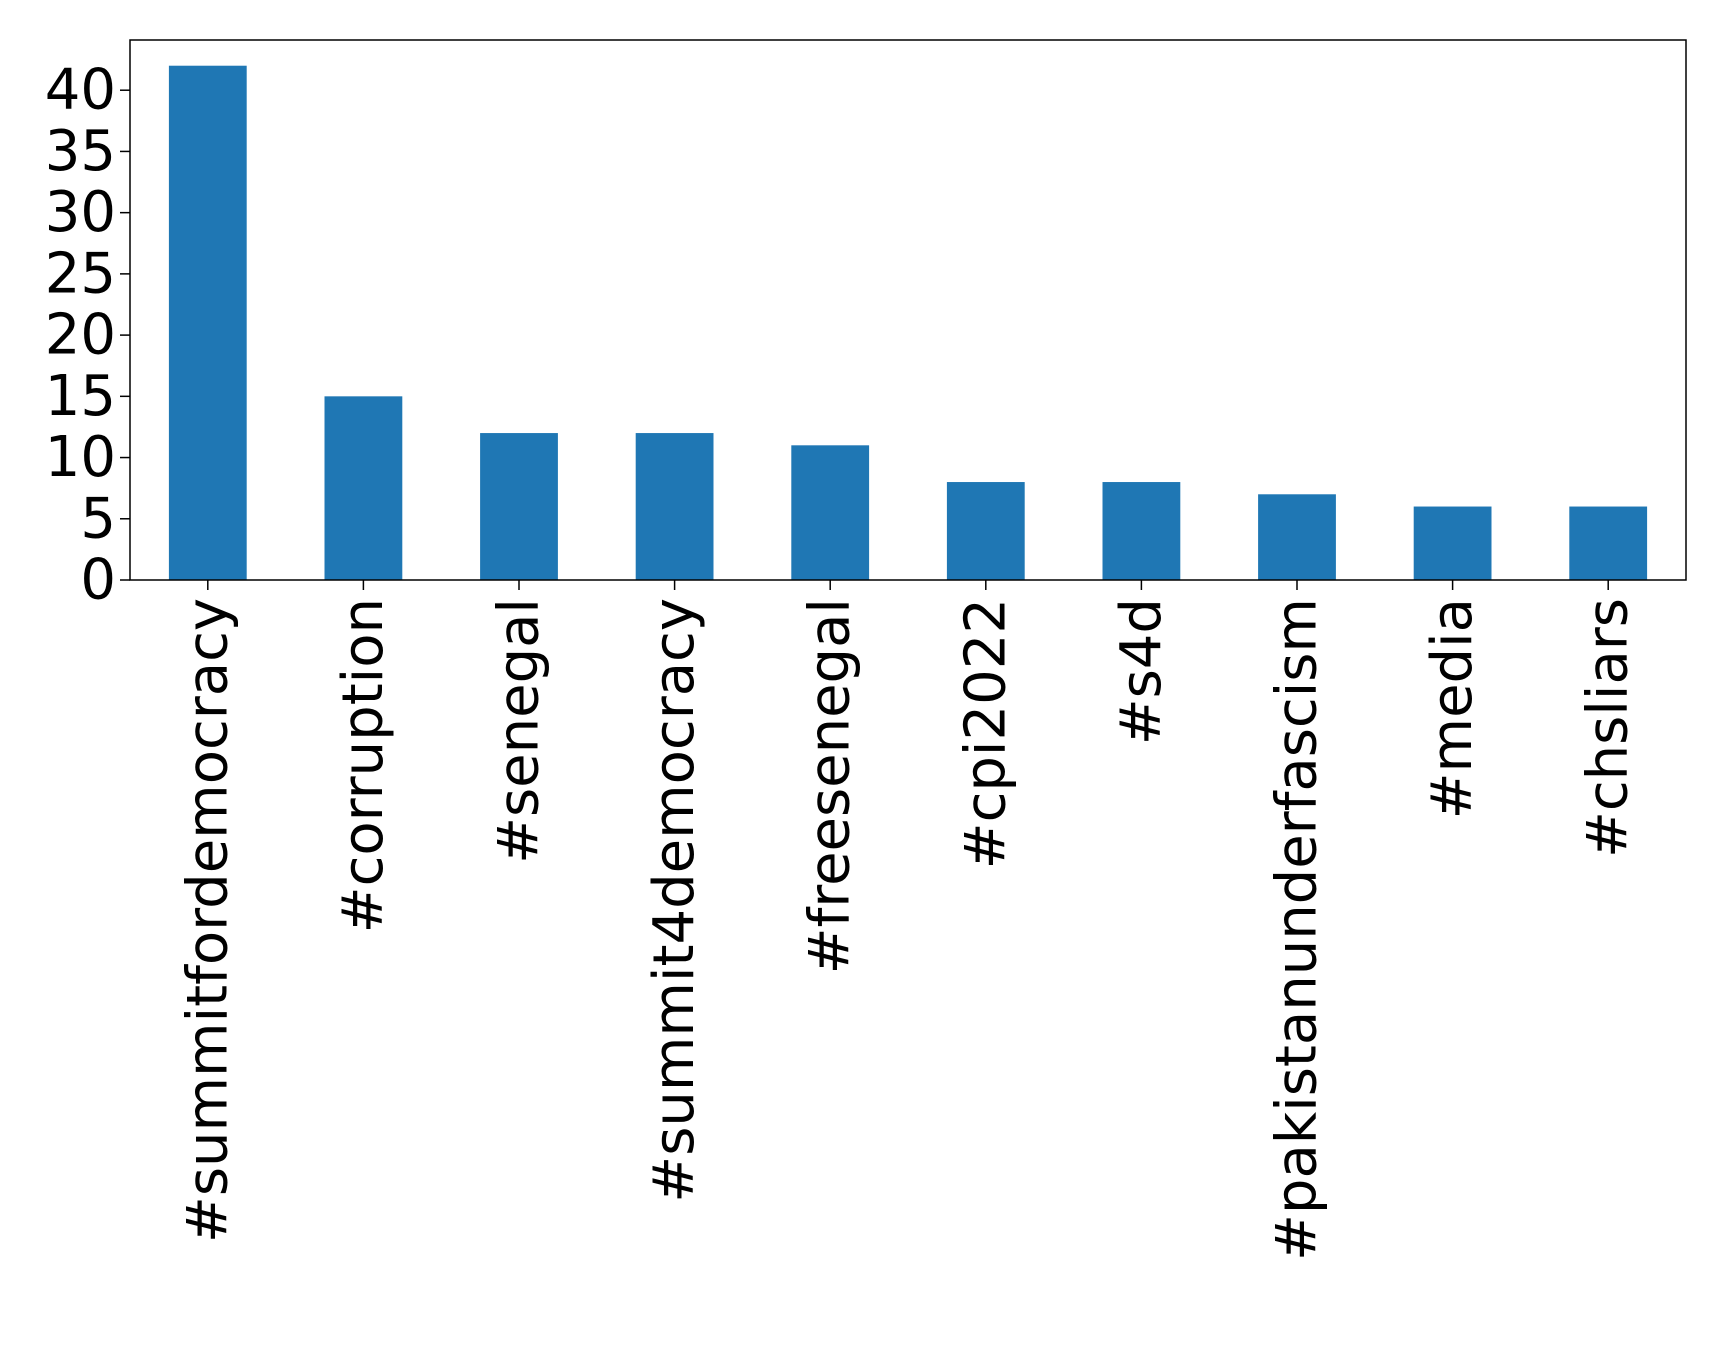  Describe the element at coordinates (519, 731) in the screenshot. I see `x-tick-label: #senegal` at that location.